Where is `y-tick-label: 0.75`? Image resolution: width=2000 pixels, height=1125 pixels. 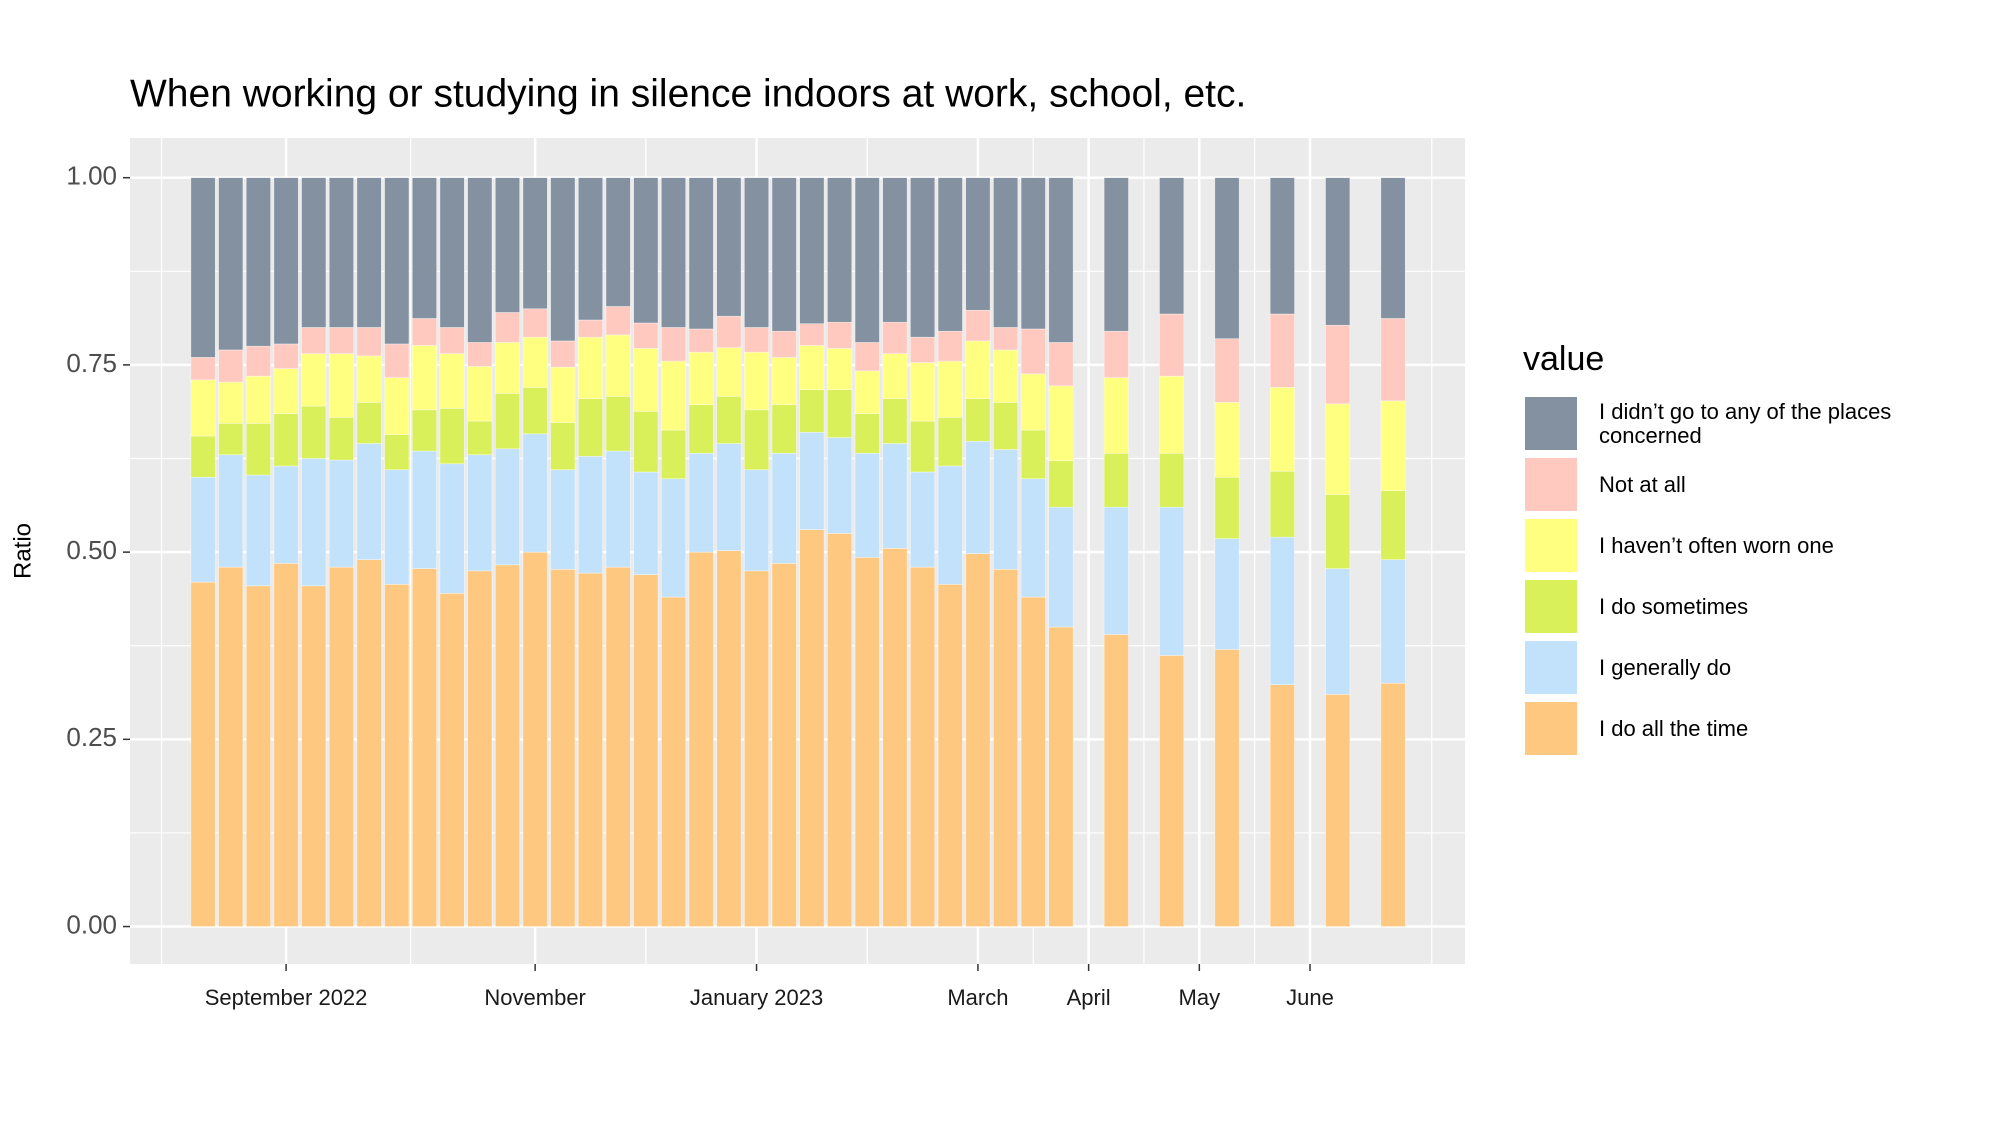
y-tick-label: 0.75 is located at coordinates (91, 363).